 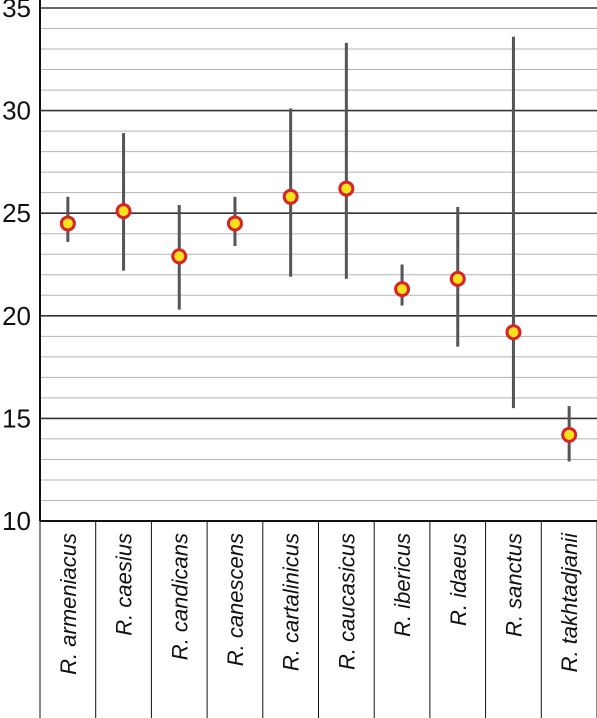 What do you see at coordinates (16, 268) in the screenshot?
I see `y-tick-labels: 10 15 20 25 30 35` at bounding box center [16, 268].